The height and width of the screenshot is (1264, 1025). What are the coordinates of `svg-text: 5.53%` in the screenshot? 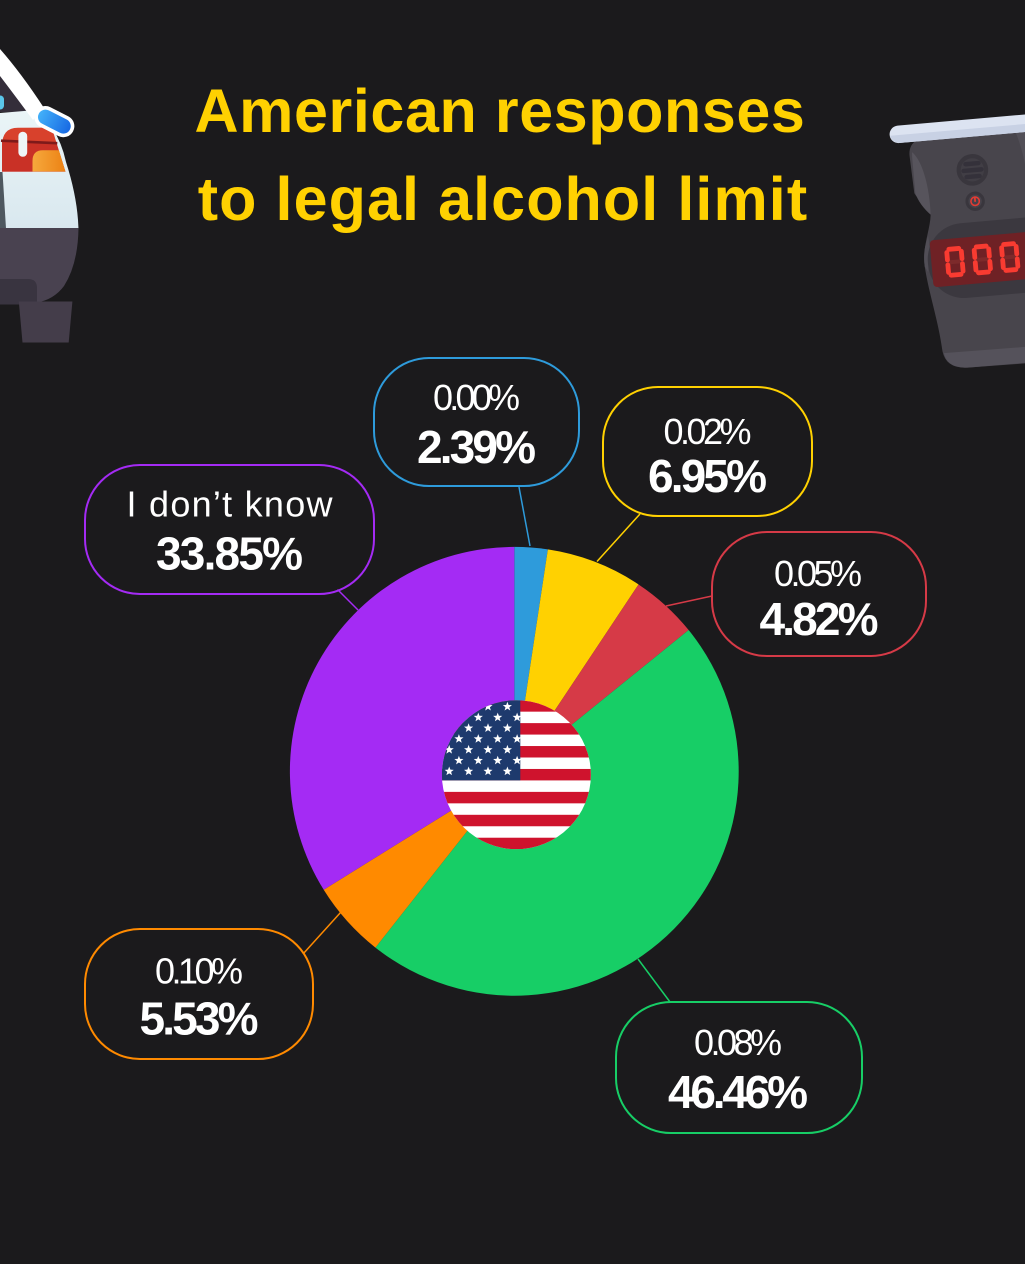 It's located at (199, 1019).